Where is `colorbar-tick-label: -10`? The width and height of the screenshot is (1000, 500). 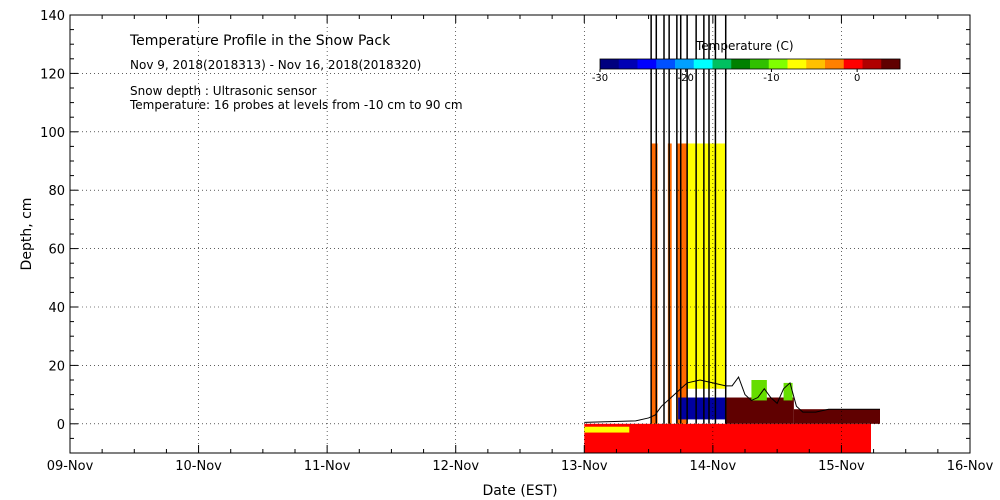
colorbar-tick-label: -10 is located at coordinates (771, 78).